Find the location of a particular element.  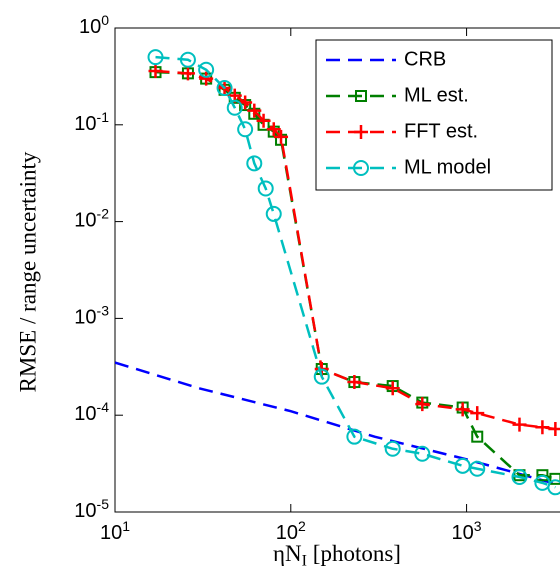

y-tick-label: 10⁻⁵ is located at coordinates (91, 509).